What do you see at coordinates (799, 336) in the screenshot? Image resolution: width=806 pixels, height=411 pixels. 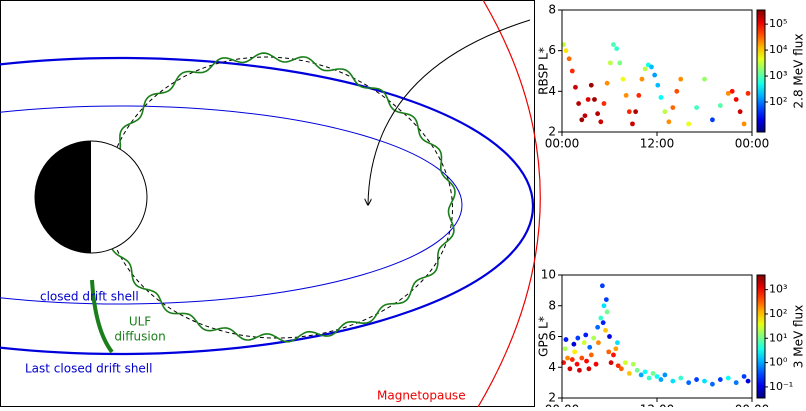 I see `colorbar-label: 3 MeV flux` at bounding box center [799, 336].